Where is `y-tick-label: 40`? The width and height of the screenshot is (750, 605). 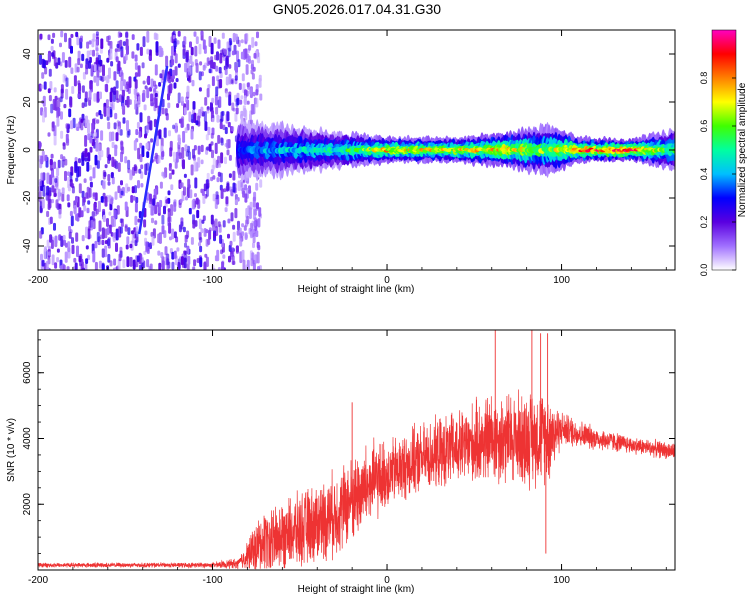
y-tick-label: 40 is located at coordinates (27, 54).